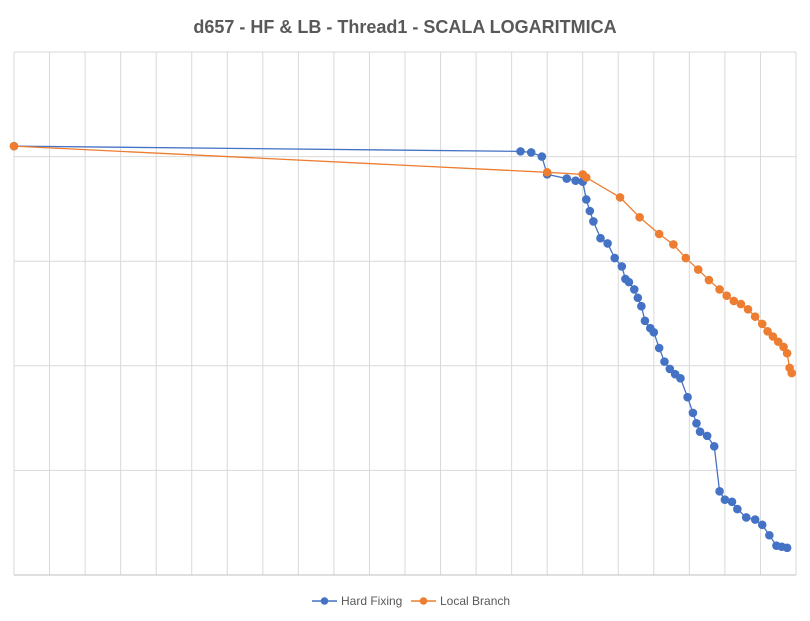 The height and width of the screenshot is (621, 810). Describe the element at coordinates (324, 601) in the screenshot. I see `legend-marker-hard-fixing` at that location.